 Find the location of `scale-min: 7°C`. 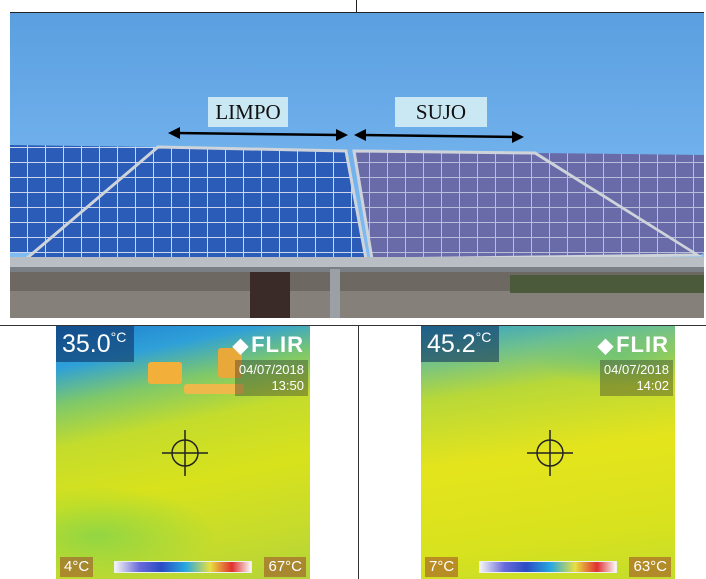

scale-min: 7°C is located at coordinates (442, 567).